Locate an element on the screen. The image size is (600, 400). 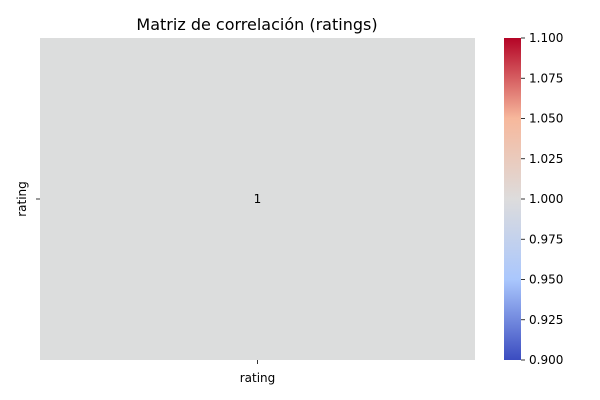
y-axis-ticks: rating is located at coordinates (27, 199).